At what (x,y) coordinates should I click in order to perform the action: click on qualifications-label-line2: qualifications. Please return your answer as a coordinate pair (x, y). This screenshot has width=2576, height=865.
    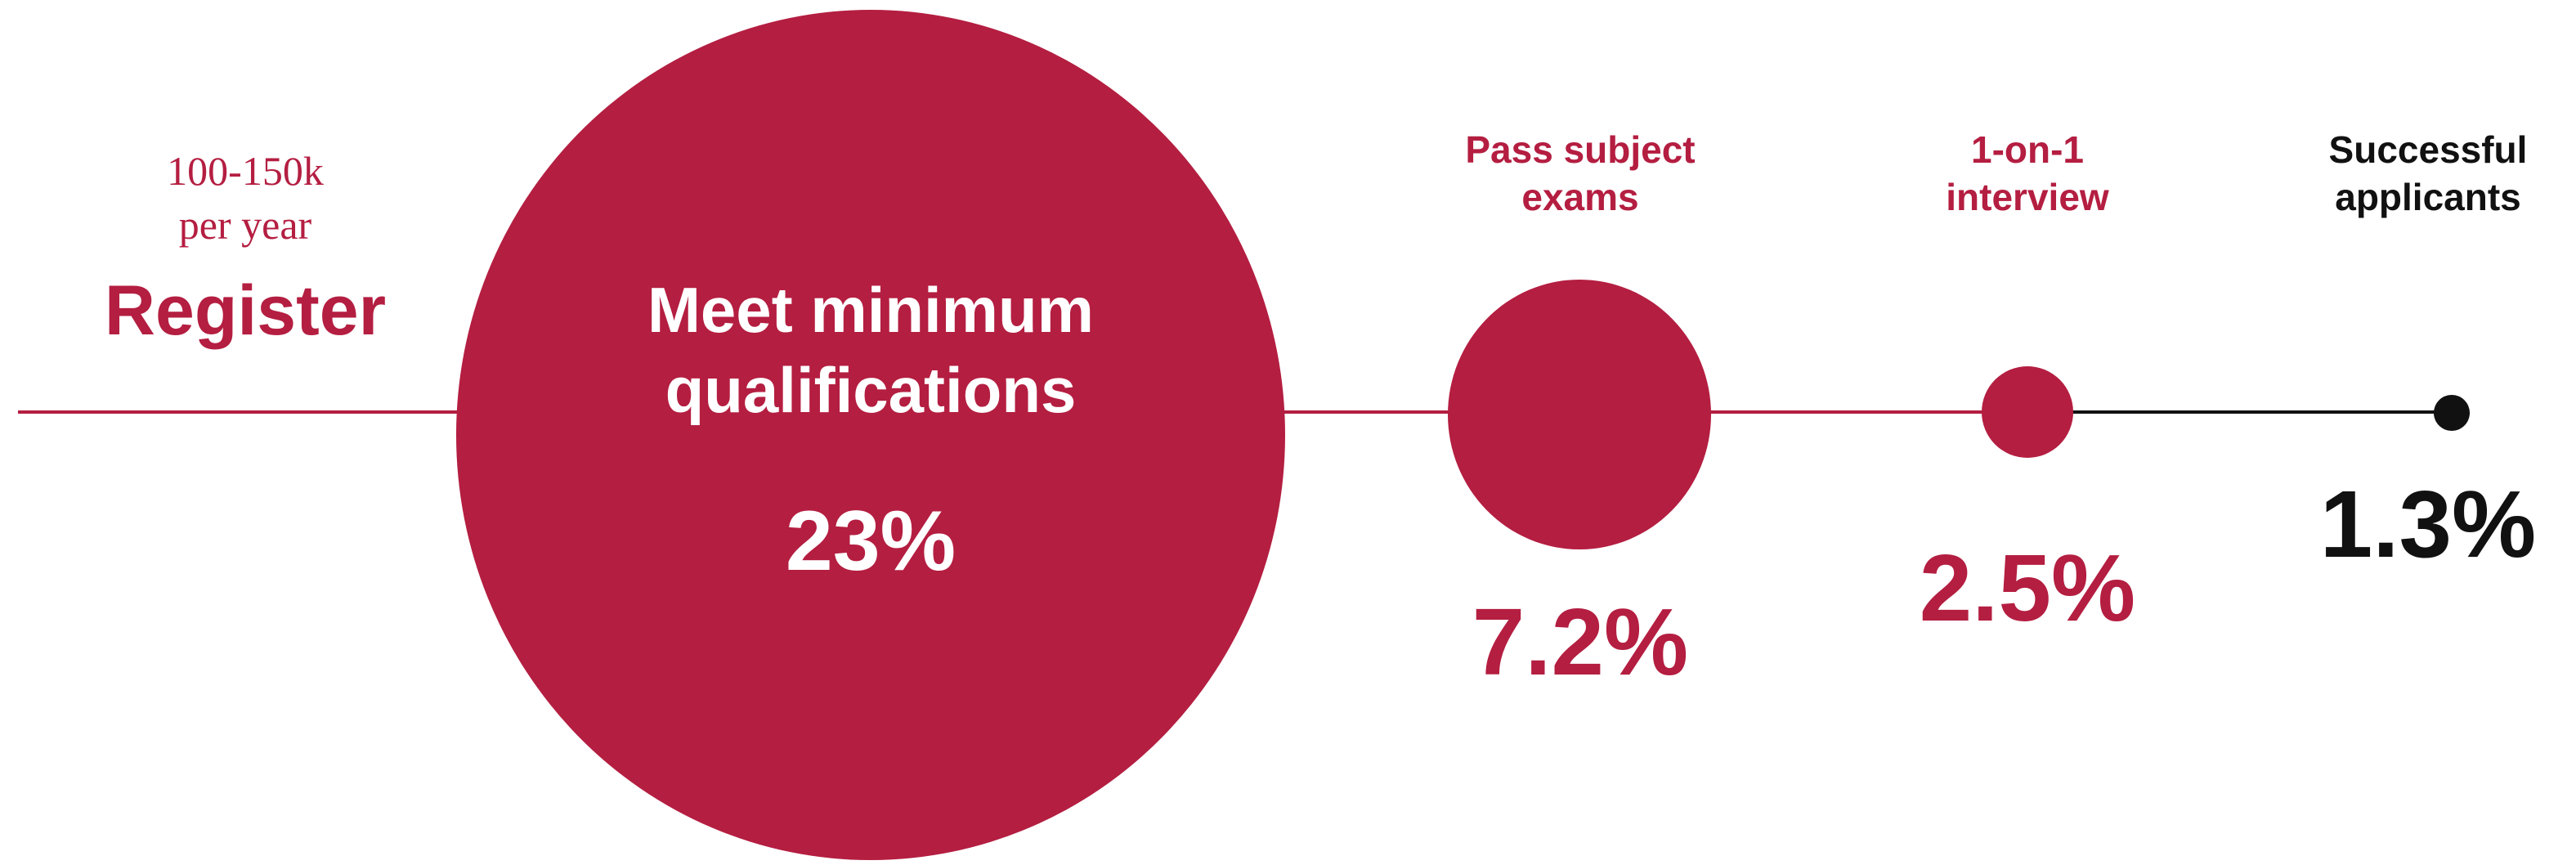
    Looking at the image, I should click on (871, 390).